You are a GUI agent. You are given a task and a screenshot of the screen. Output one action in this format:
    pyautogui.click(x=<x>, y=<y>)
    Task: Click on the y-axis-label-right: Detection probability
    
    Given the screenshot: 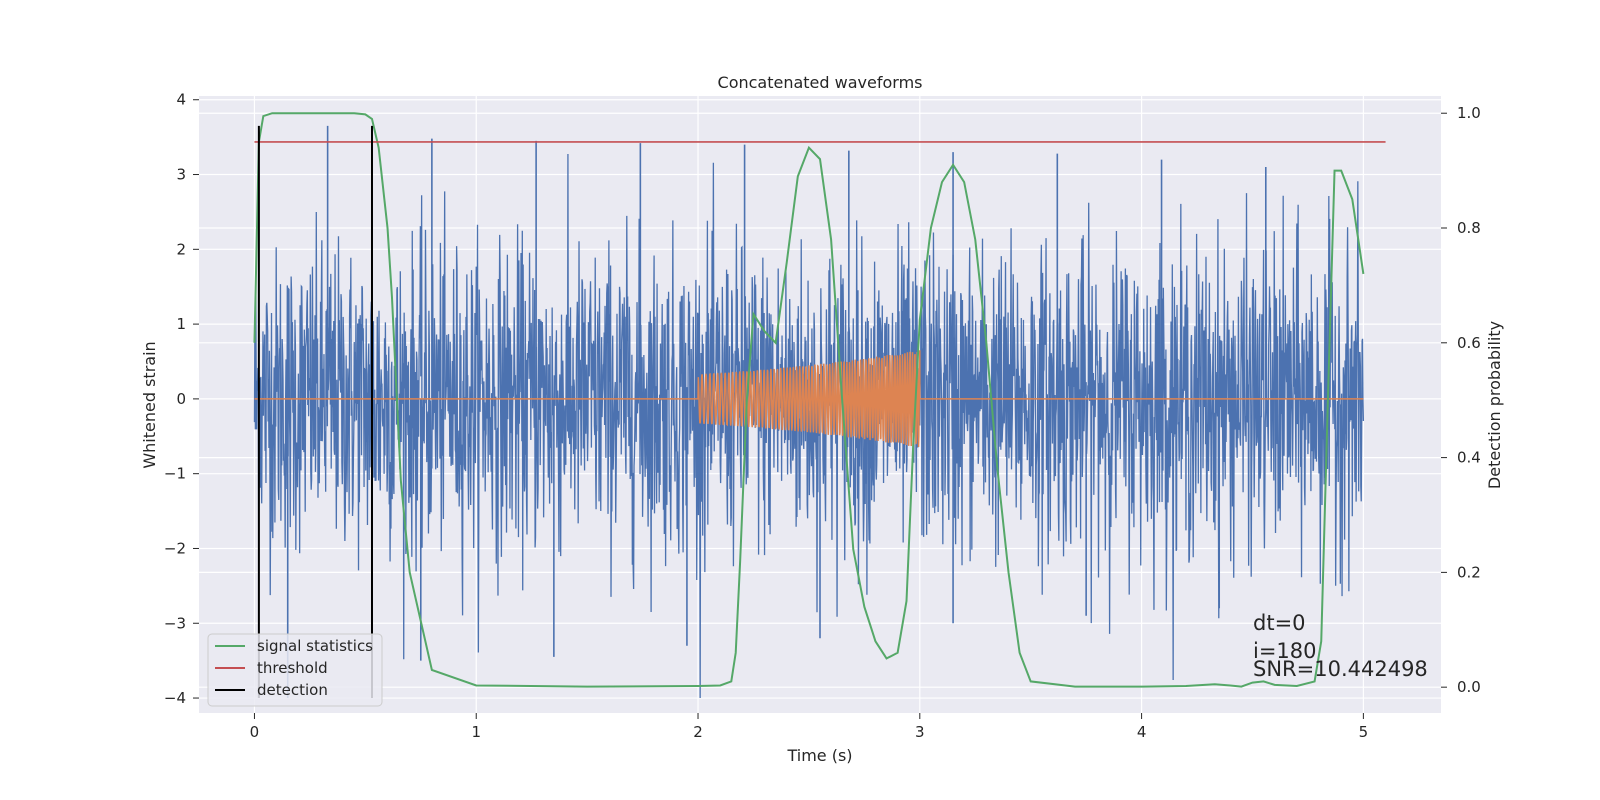 What is the action you would take?
    pyautogui.click(x=1494, y=405)
    